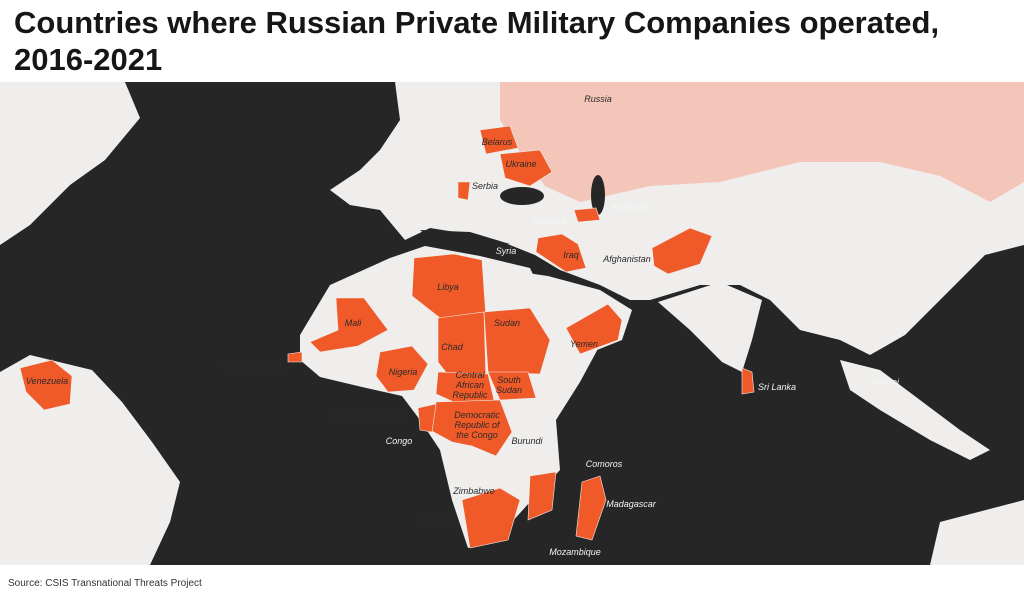 Image resolution: width=1024 pixels, height=599 pixels. I want to click on country-label: Belarus, so click(497, 142).